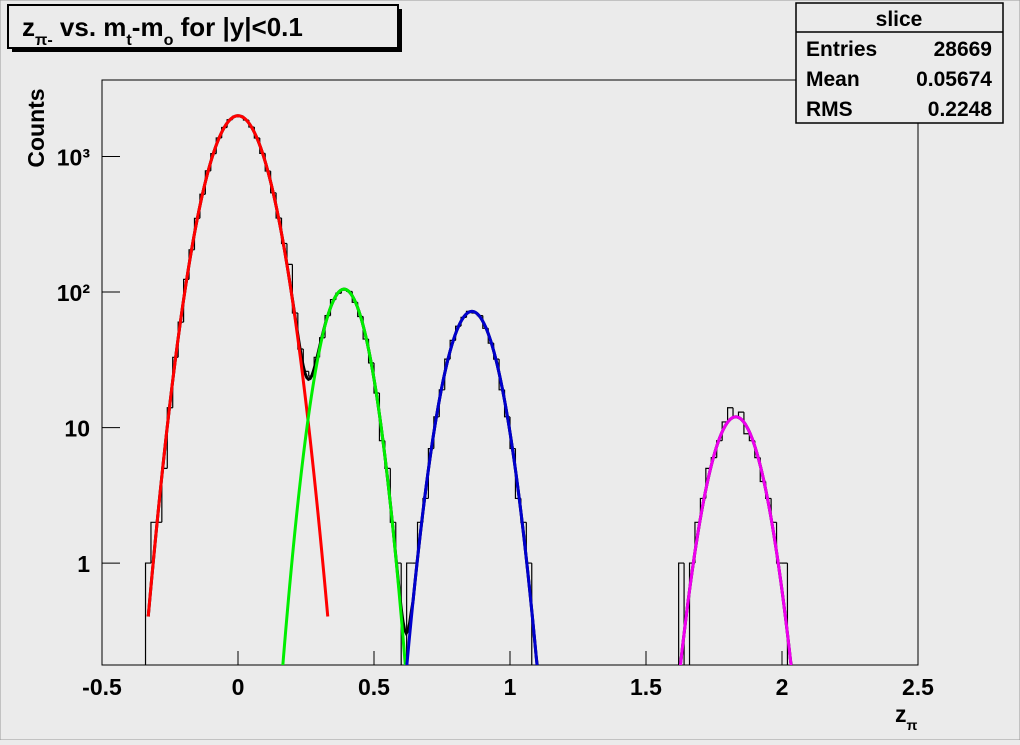  I want to click on stats-value: 28669, so click(963, 49).